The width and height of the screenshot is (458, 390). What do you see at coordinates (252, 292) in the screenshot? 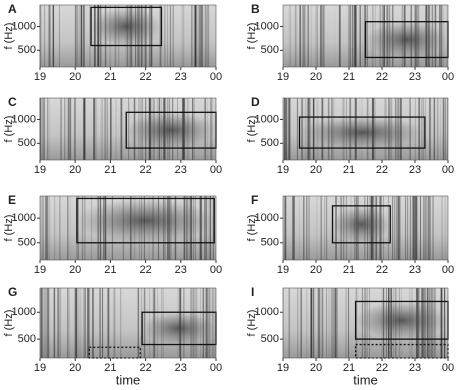
I see `panel-label: I` at bounding box center [252, 292].